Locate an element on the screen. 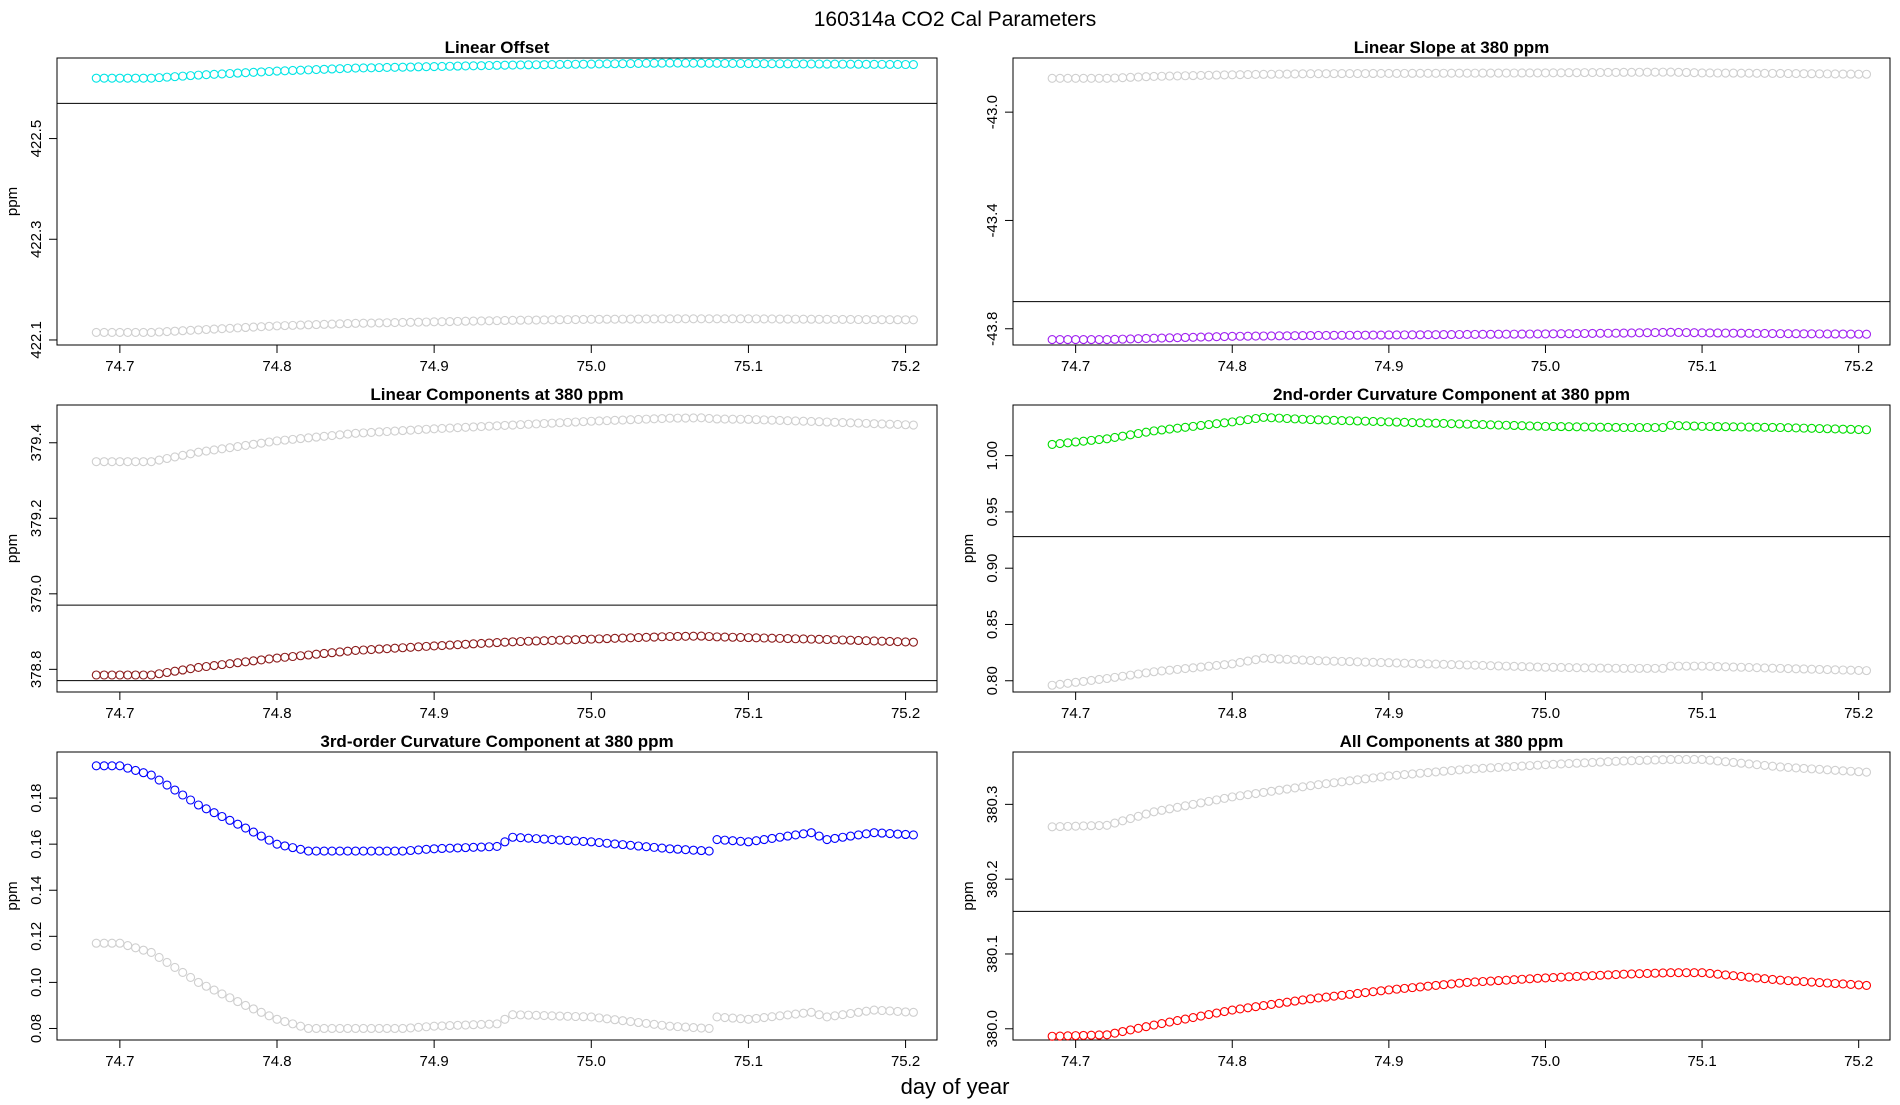 This screenshot has width=1900, height=1105. x-tick-label: 74.7 is located at coordinates (119, 366).